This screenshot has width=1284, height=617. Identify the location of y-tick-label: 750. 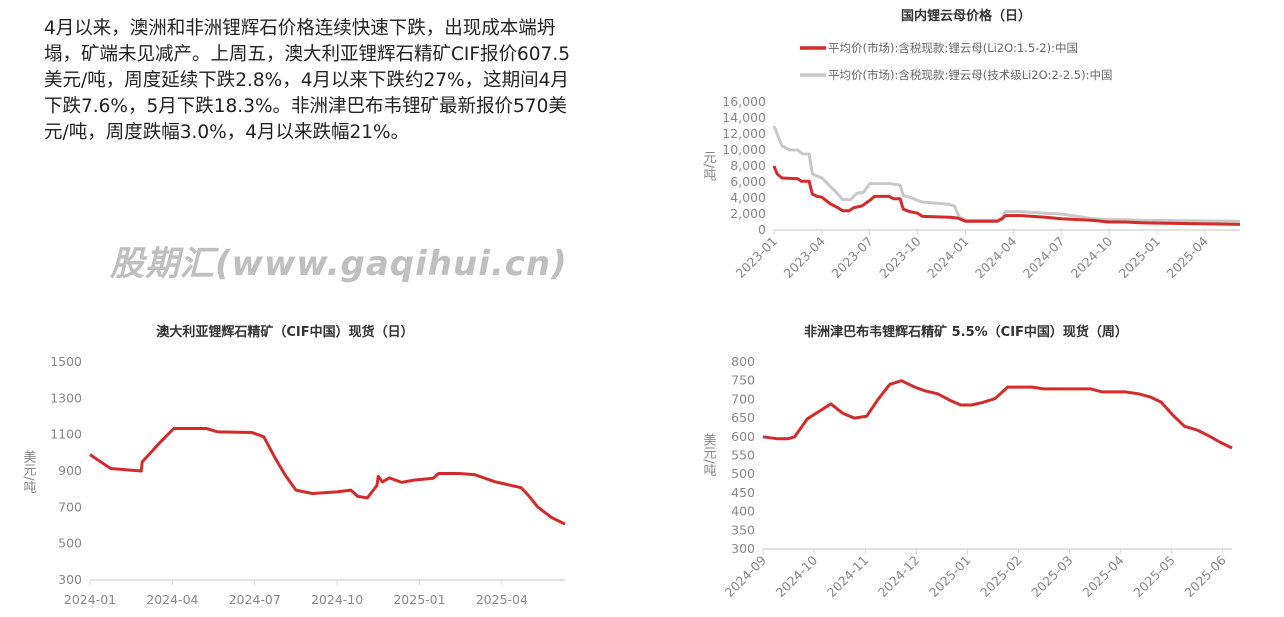
(743, 380).